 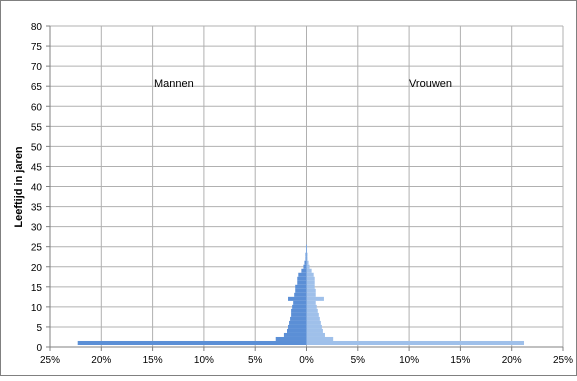 What do you see at coordinates (37, 208) in the screenshot?
I see `y-tick-label: 35` at bounding box center [37, 208].